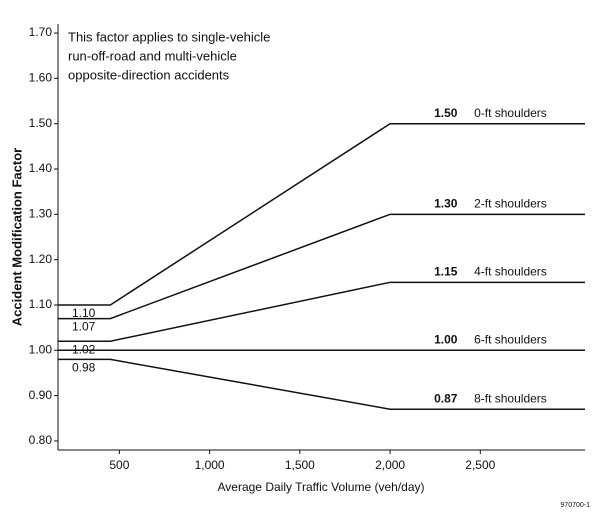 The width and height of the screenshot is (601, 515). I want to click on y-tick-label: 1.40, so click(41, 168).